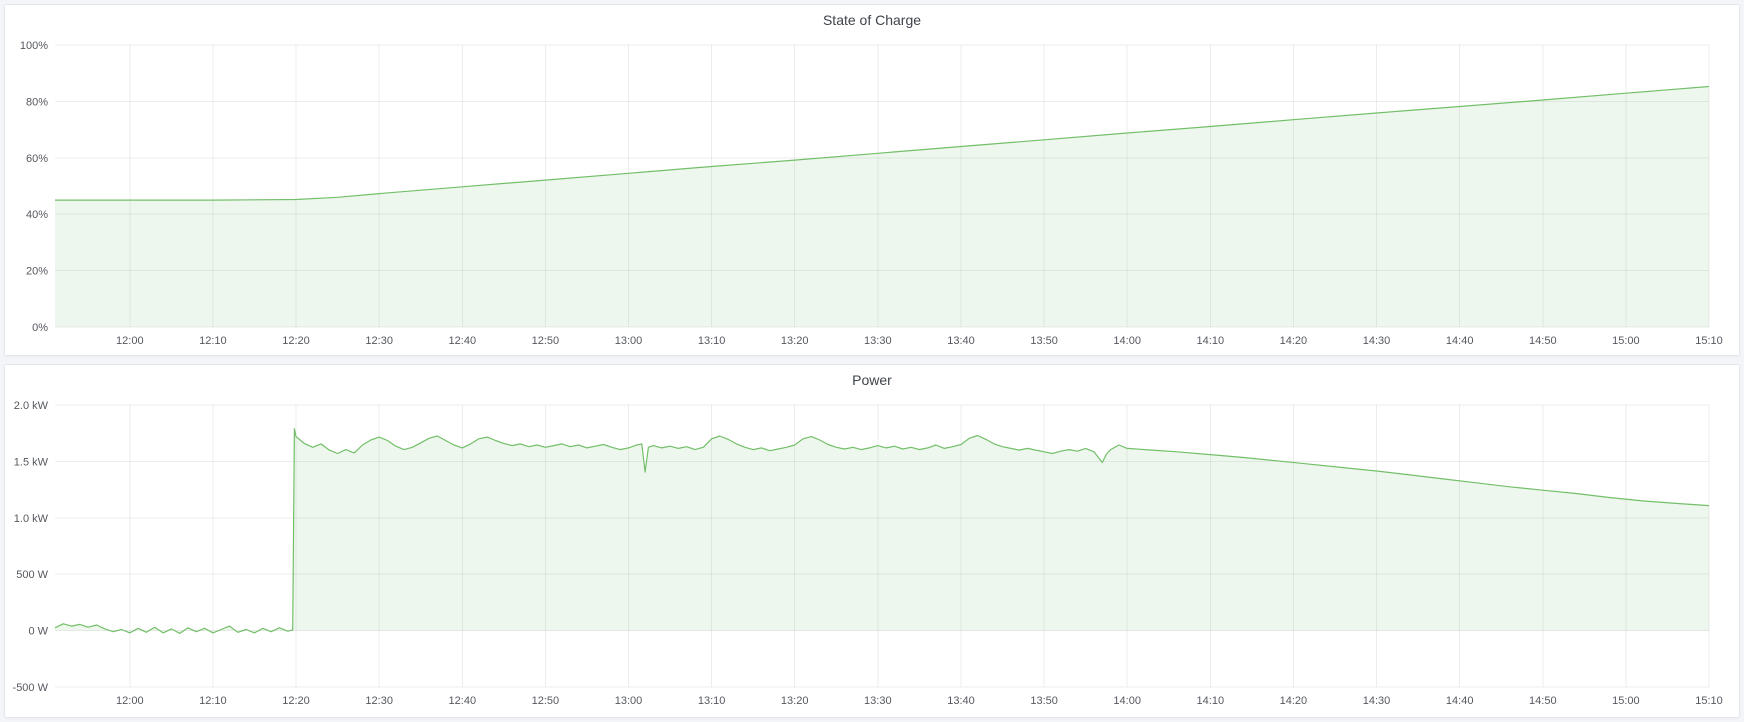 This screenshot has height=722, width=1744. What do you see at coordinates (37, 215) in the screenshot?
I see `y-tick-label: 40%` at bounding box center [37, 215].